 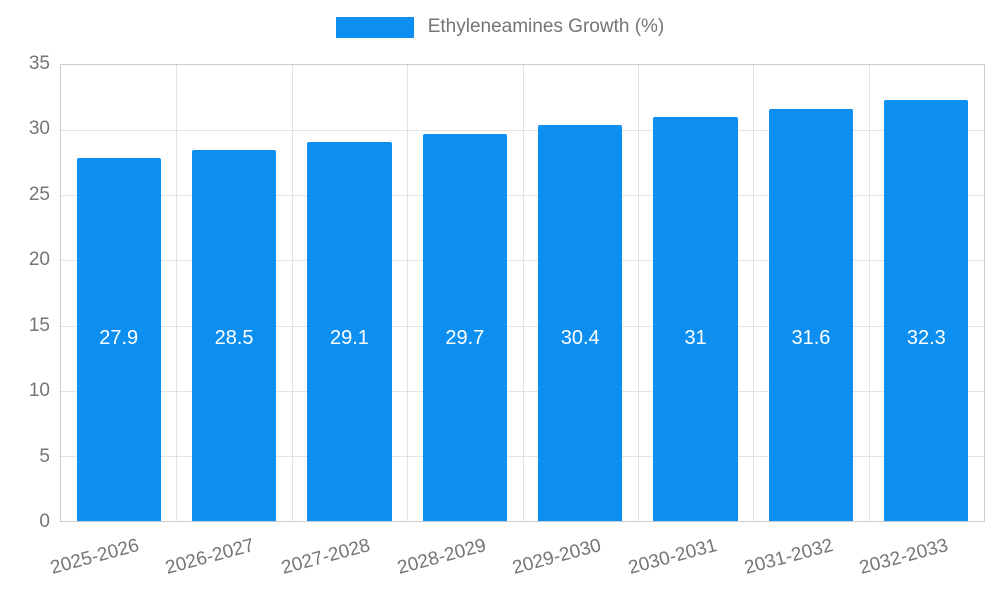 What do you see at coordinates (326, 557) in the screenshot?
I see `x-tick-label: 2027-2028` at bounding box center [326, 557].